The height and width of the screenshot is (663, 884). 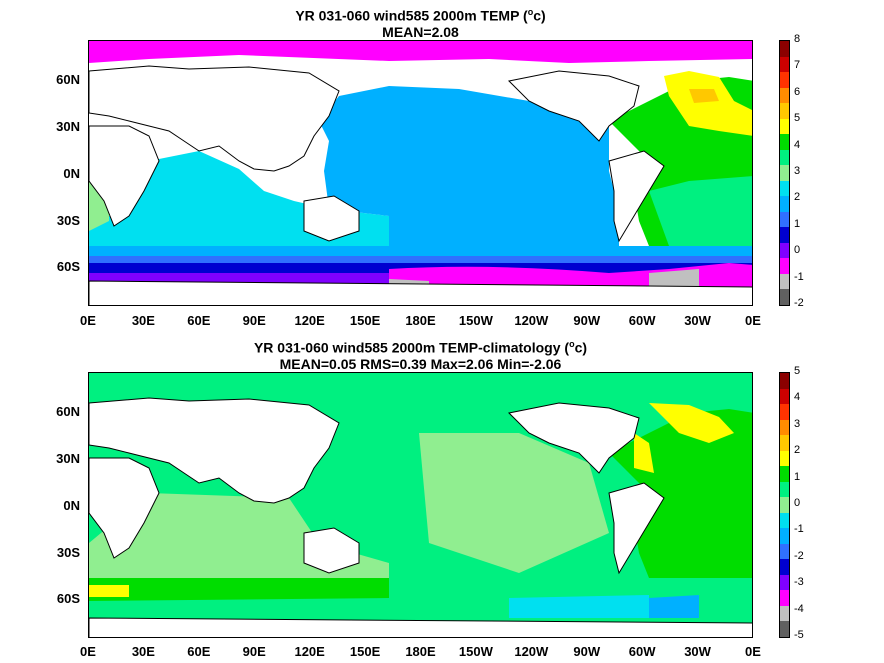 I want to click on top-lon-label: 30W, so click(x=697, y=320).